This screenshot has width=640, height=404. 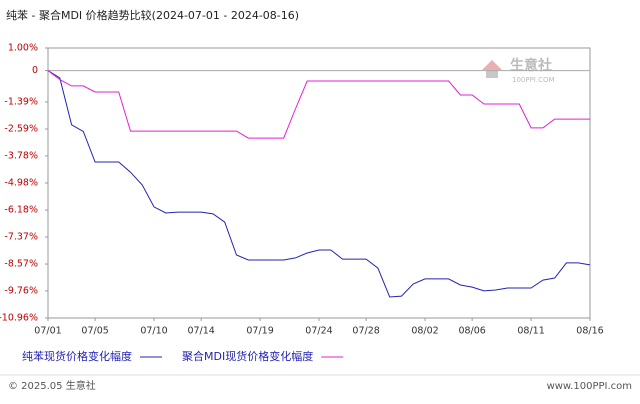 I want to click on y-tick-label: -9.76%, so click(x=21, y=290).